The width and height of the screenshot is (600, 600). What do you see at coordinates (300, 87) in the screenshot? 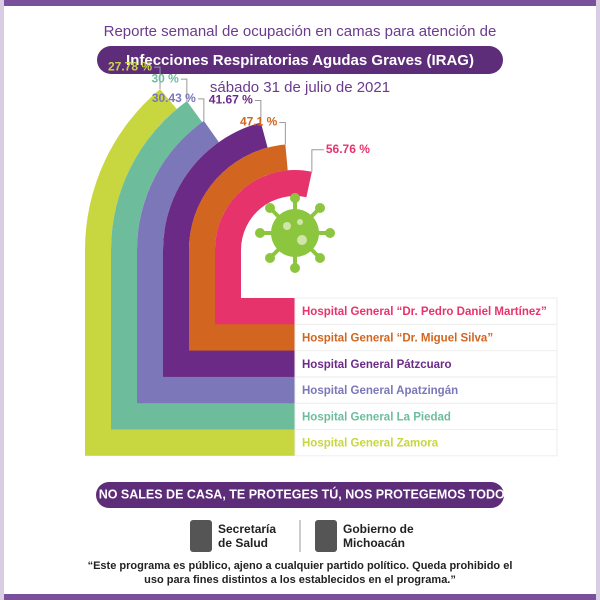
I see `chart-date: sábado 31 de julio de 2021` at bounding box center [300, 87].